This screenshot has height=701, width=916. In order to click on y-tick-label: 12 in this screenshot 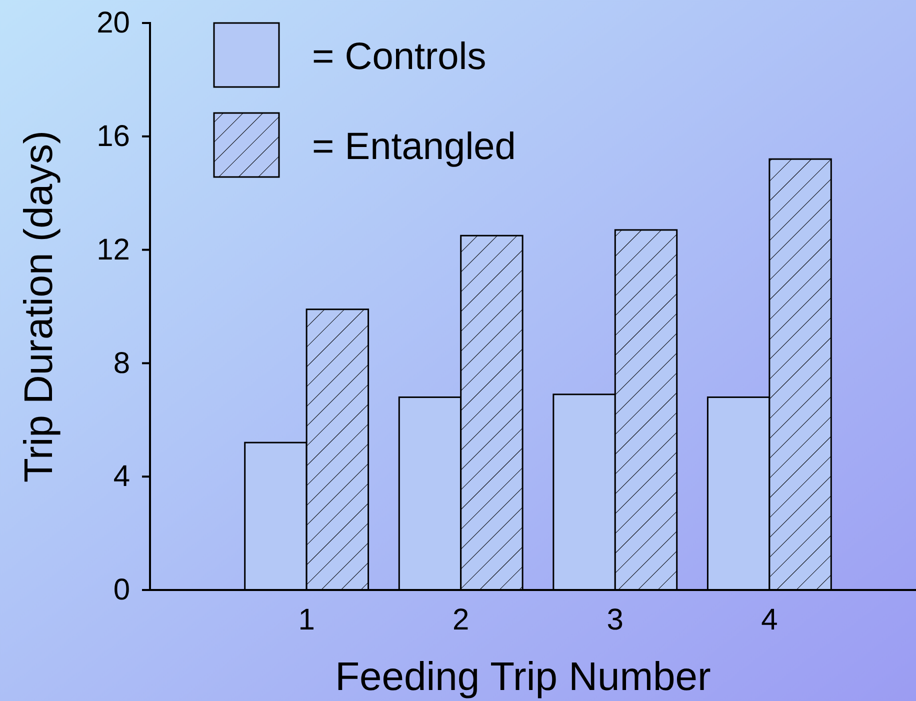, I will do `click(113, 249)`.